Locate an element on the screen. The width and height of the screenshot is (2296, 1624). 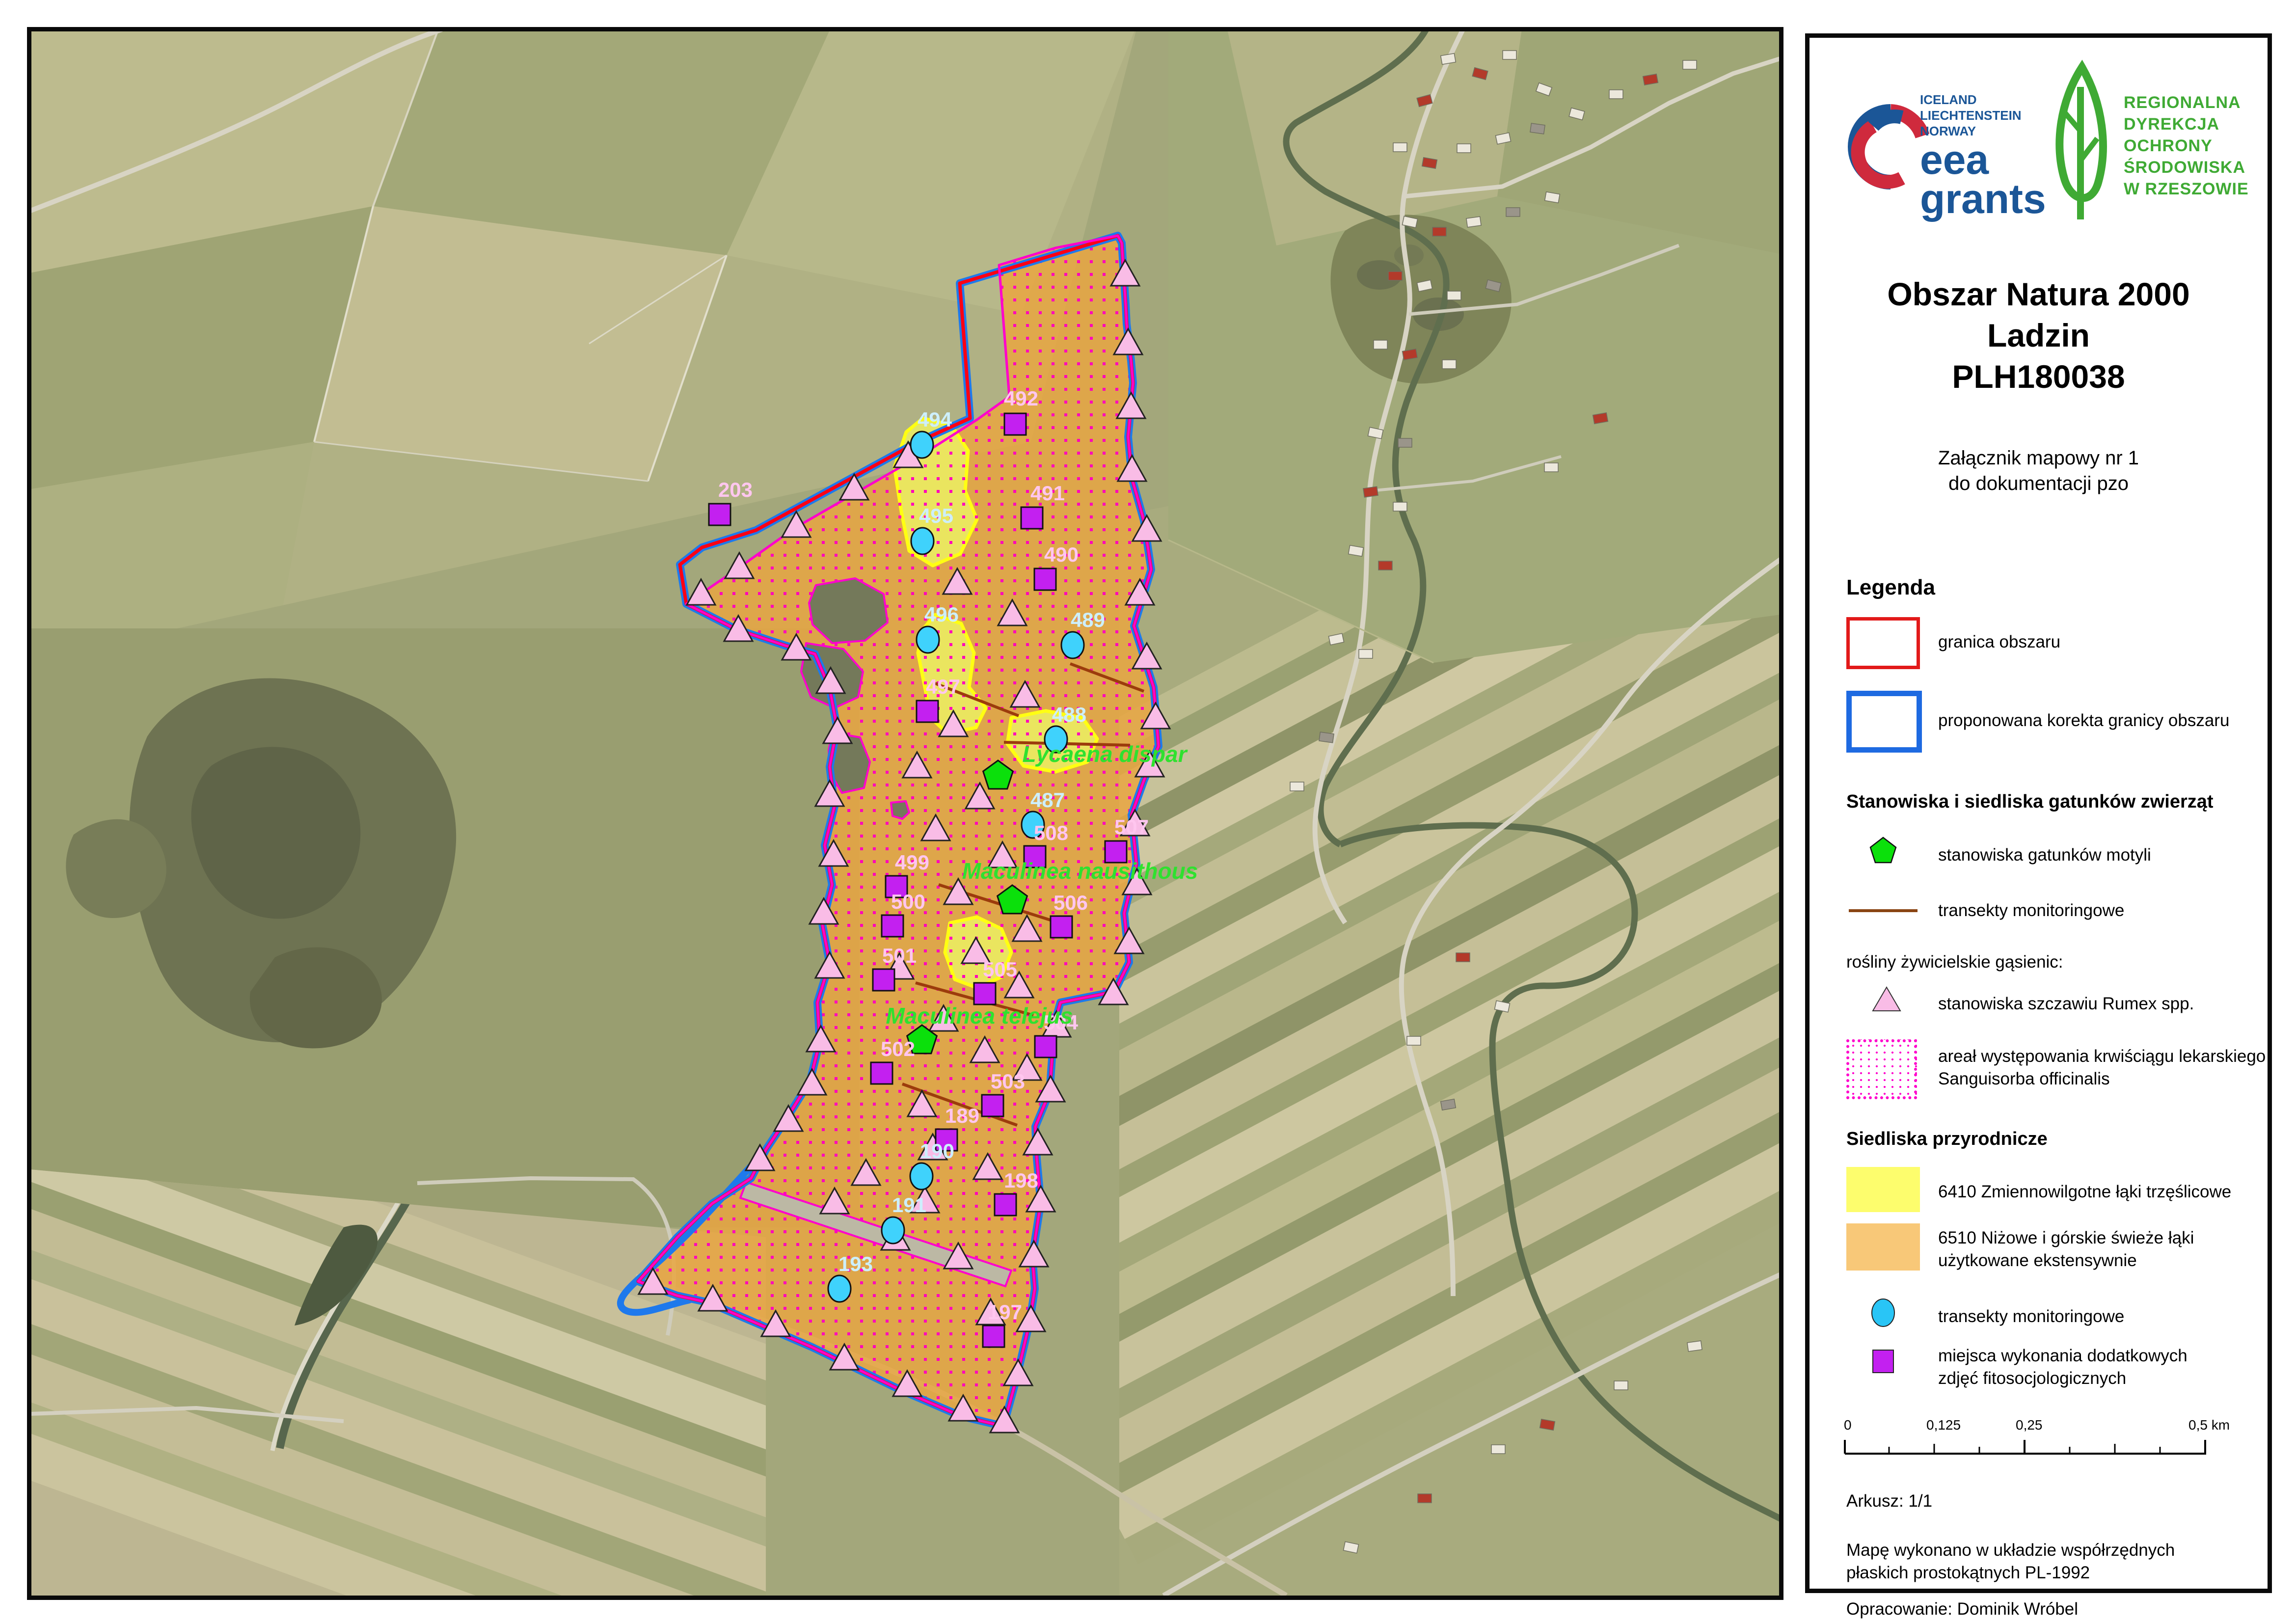
legend-swatch-korekta is located at coordinates (1884, 722).